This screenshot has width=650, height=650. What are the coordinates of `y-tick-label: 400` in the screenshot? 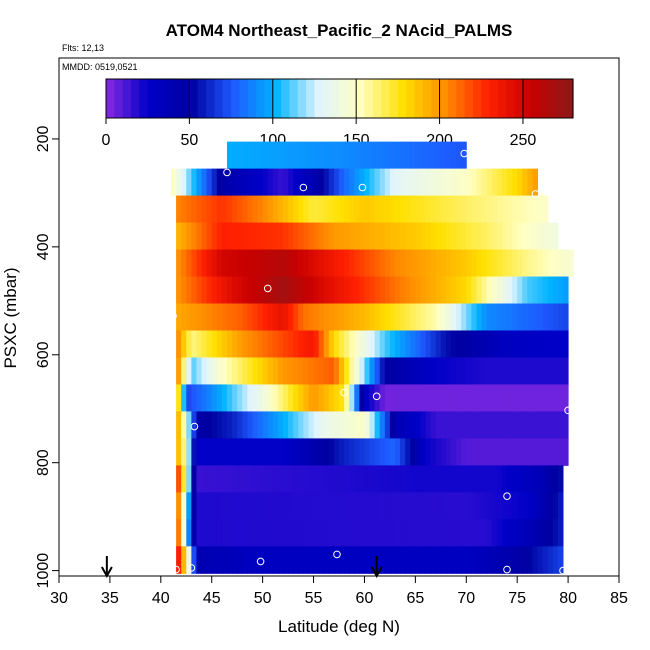 It's located at (43, 246).